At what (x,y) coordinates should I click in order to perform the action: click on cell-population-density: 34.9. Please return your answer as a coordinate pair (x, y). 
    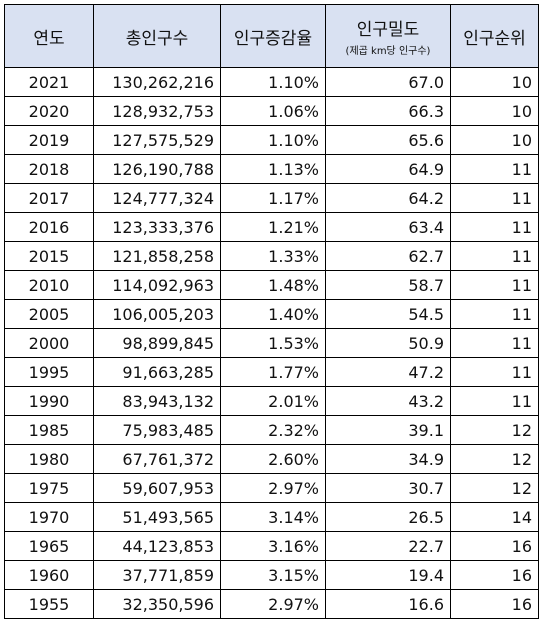
    Looking at the image, I should click on (388, 459).